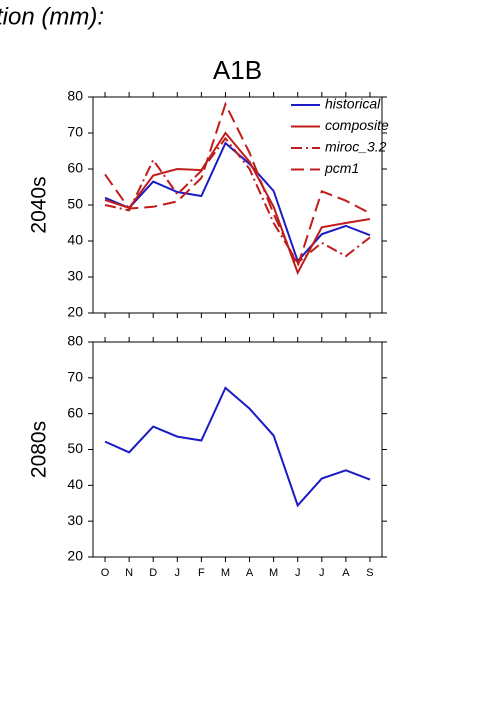  I want to click on legend-label: miroc_3.2, so click(356, 147).